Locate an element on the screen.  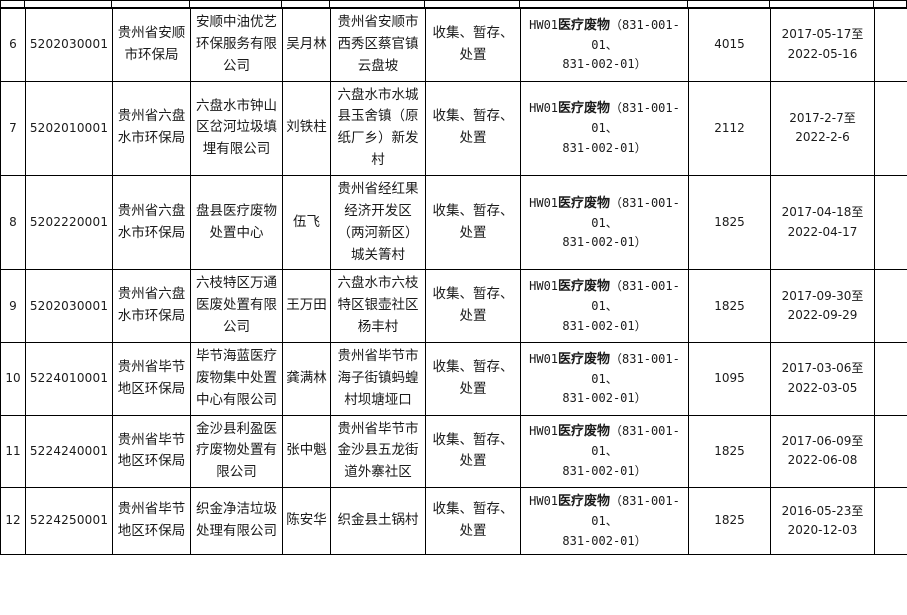
row-index-cell: 10 is located at coordinates (13, 379).